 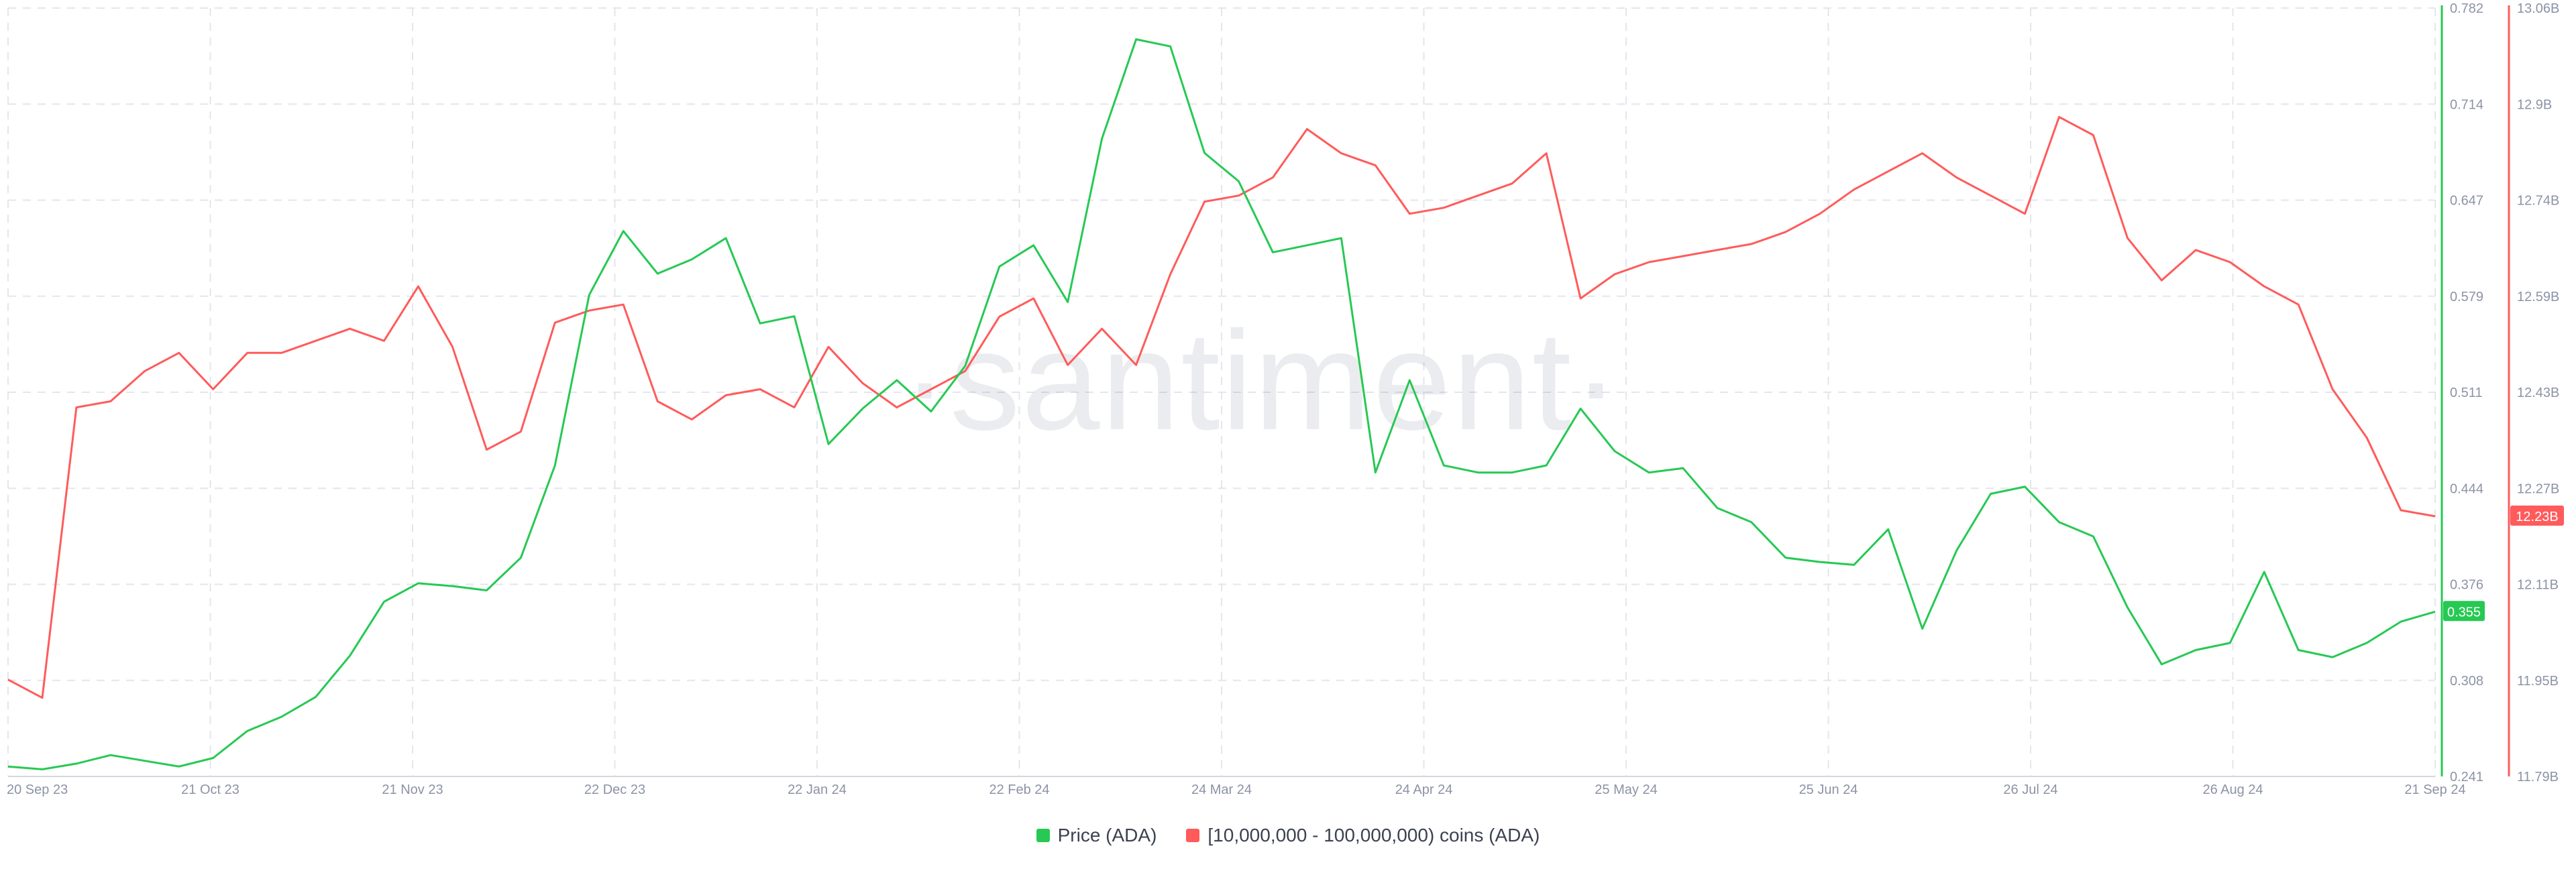 What do you see at coordinates (2232, 789) in the screenshot?
I see `x-axis-tick-label: 26 Aug 24` at bounding box center [2232, 789].